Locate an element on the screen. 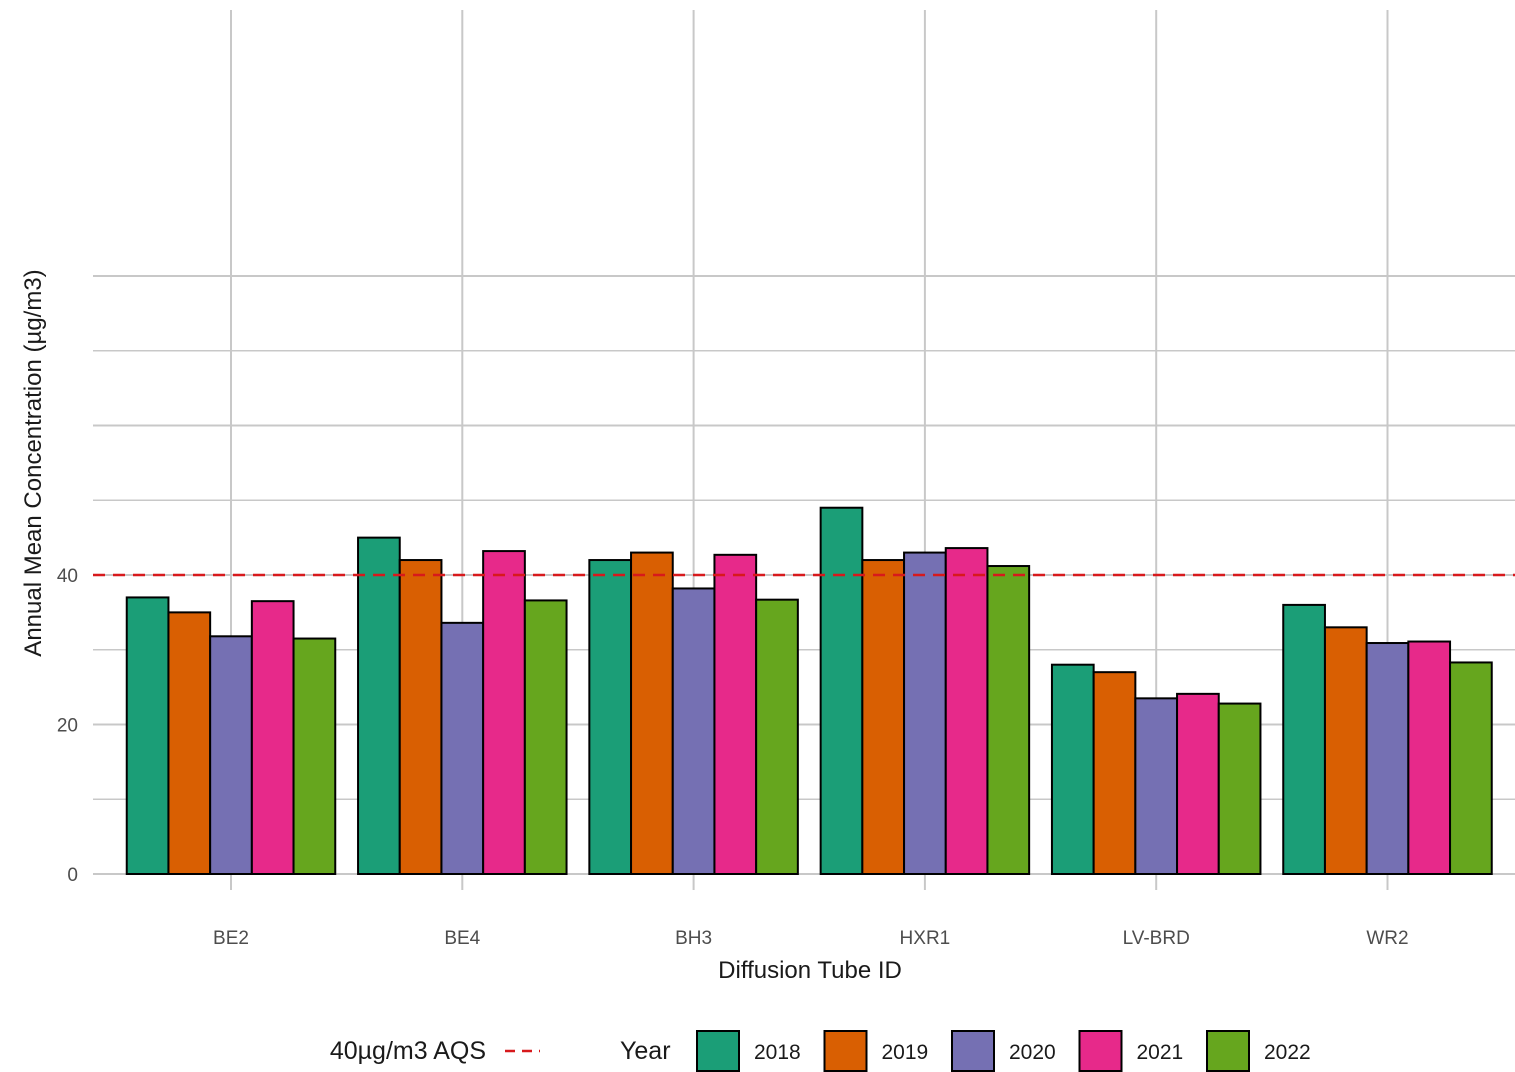  x-tick-label: BE2 is located at coordinates (231, 938).